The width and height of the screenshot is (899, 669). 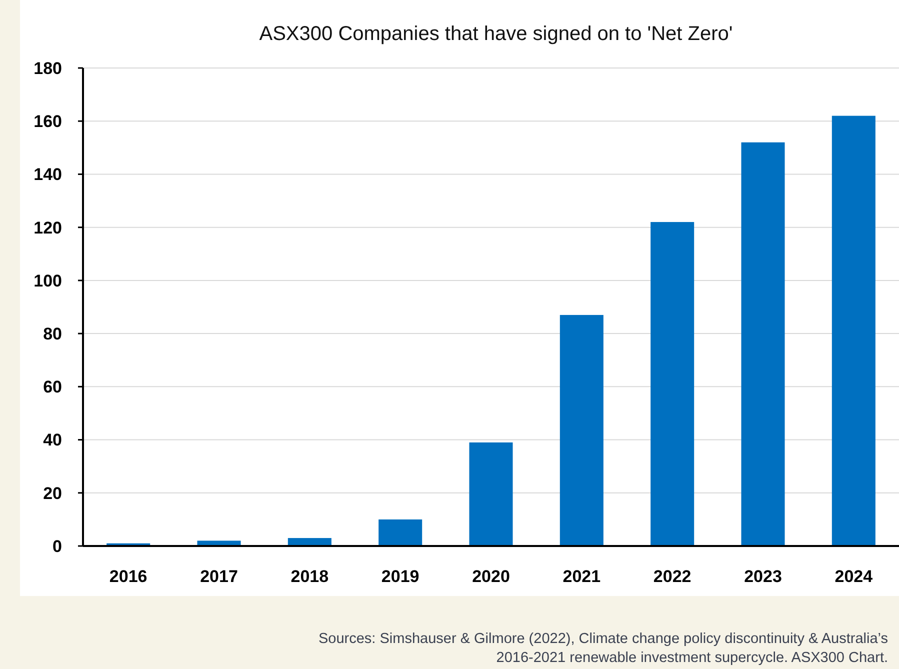 I want to click on y-tick-label: 140, so click(x=48, y=174).